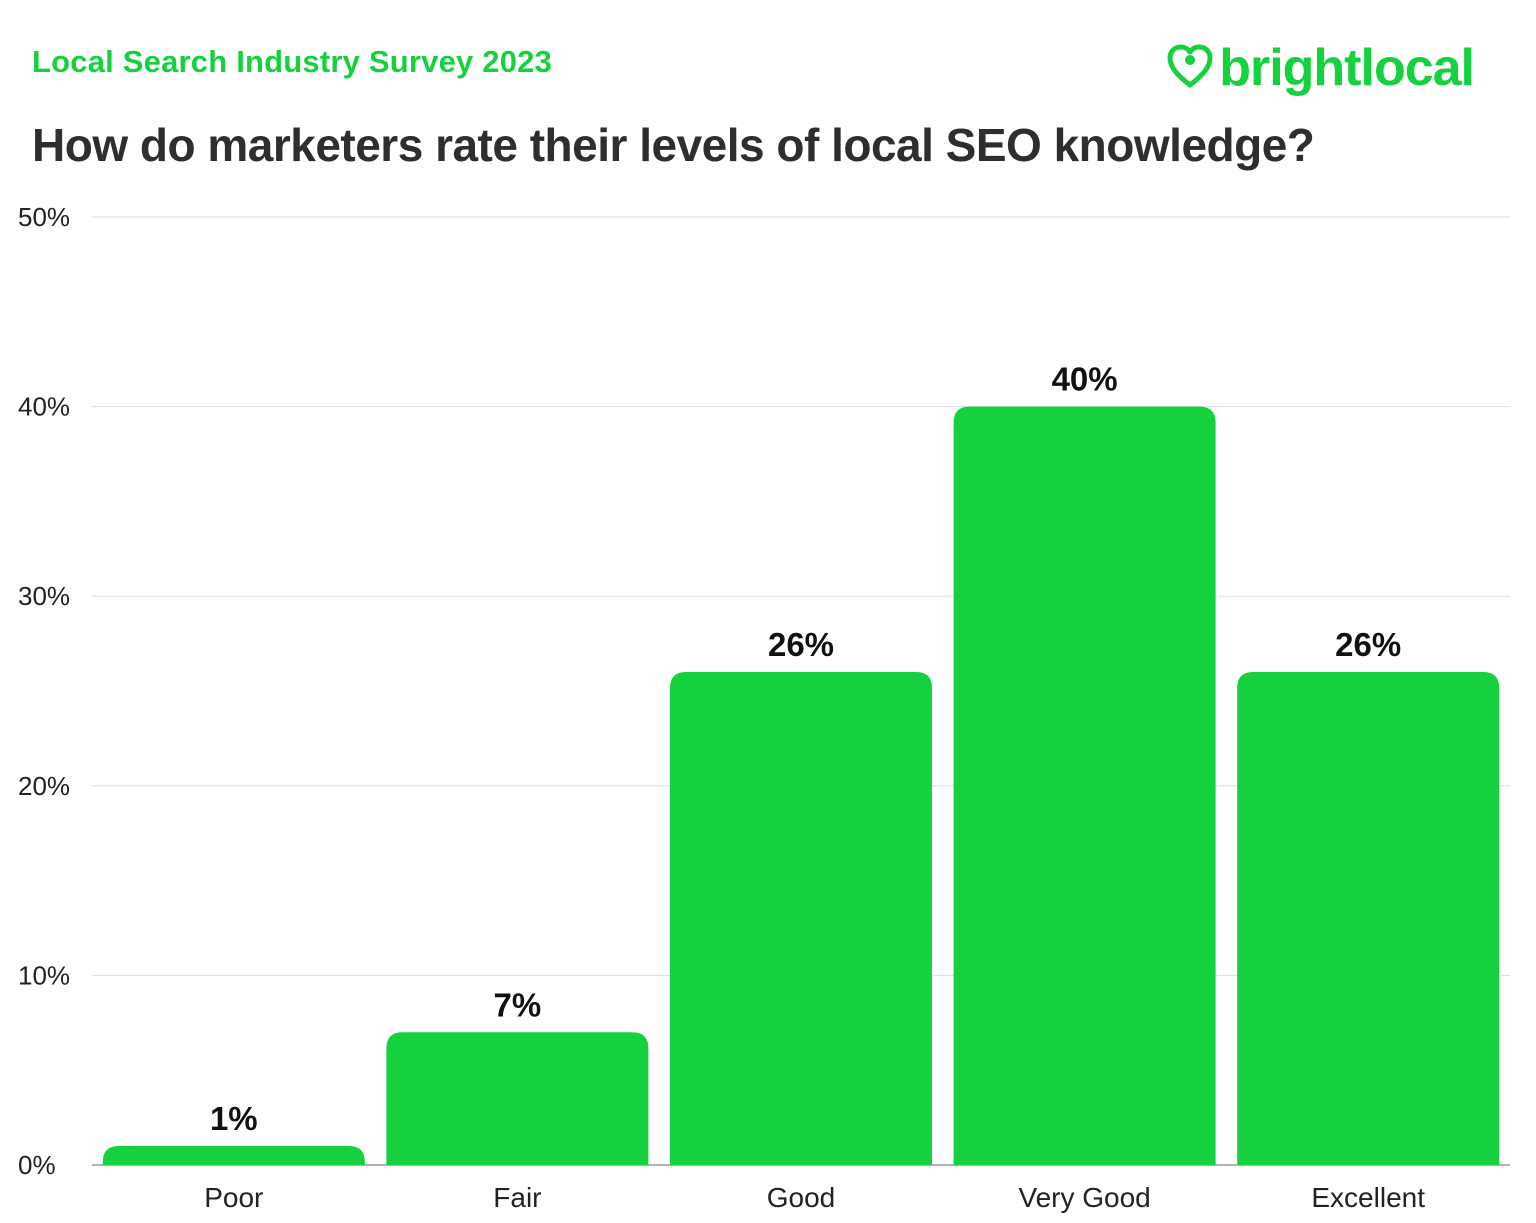  Describe the element at coordinates (1368, 1197) in the screenshot. I see `x-tick-label: Excellent` at that location.